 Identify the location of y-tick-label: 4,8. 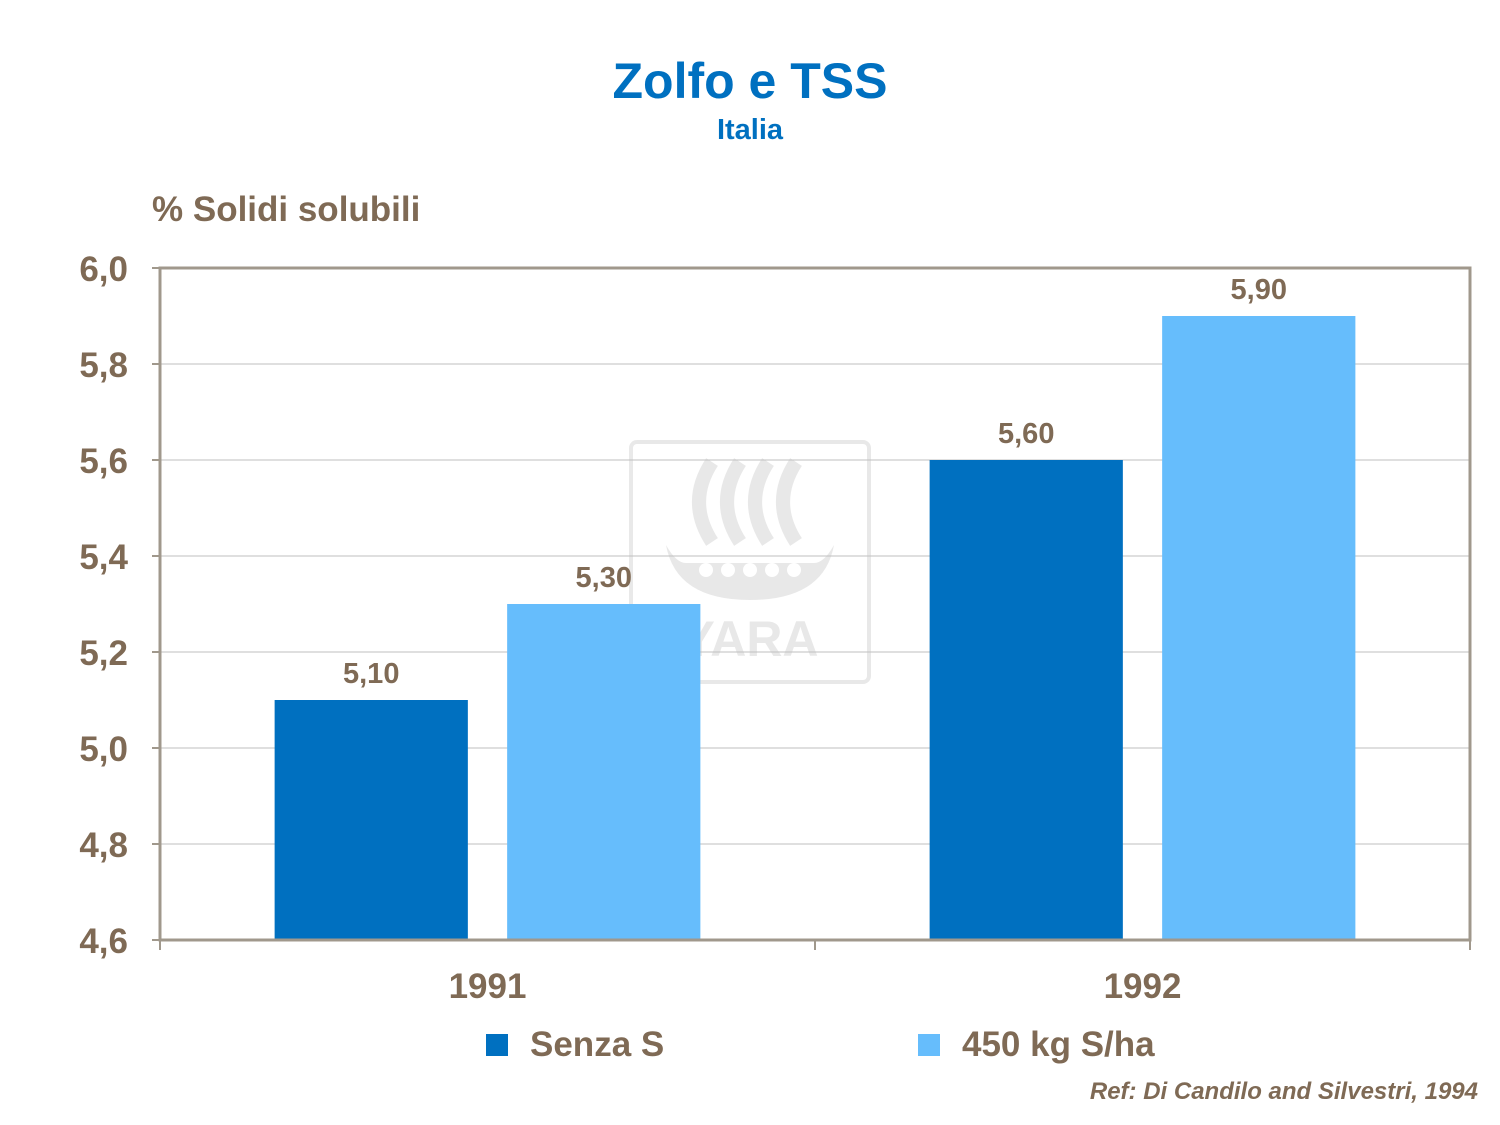
(103, 845).